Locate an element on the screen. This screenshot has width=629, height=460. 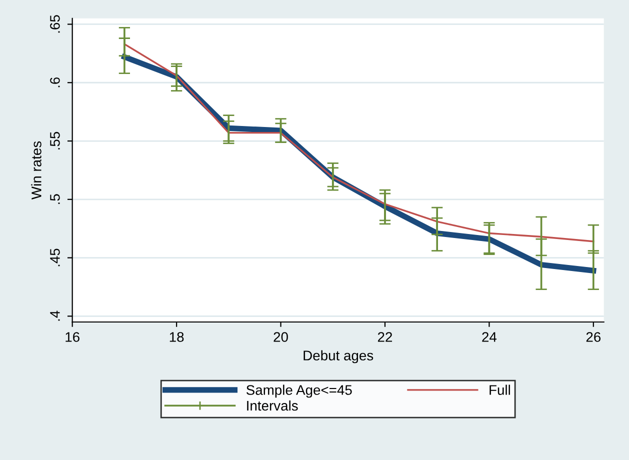
x-tick-label: 26 is located at coordinates (593, 337).